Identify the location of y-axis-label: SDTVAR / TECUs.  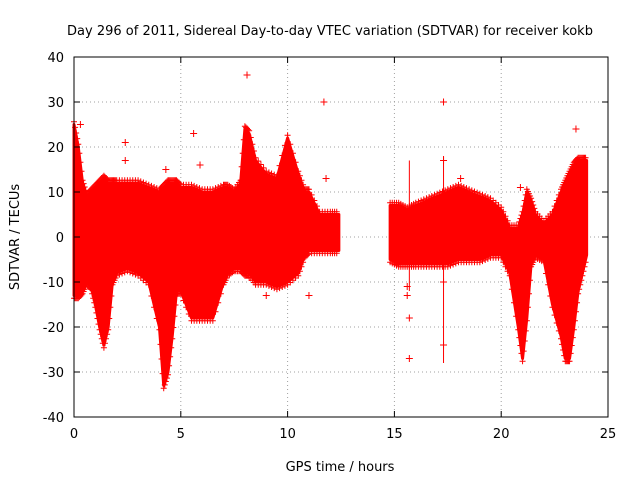
(15, 237).